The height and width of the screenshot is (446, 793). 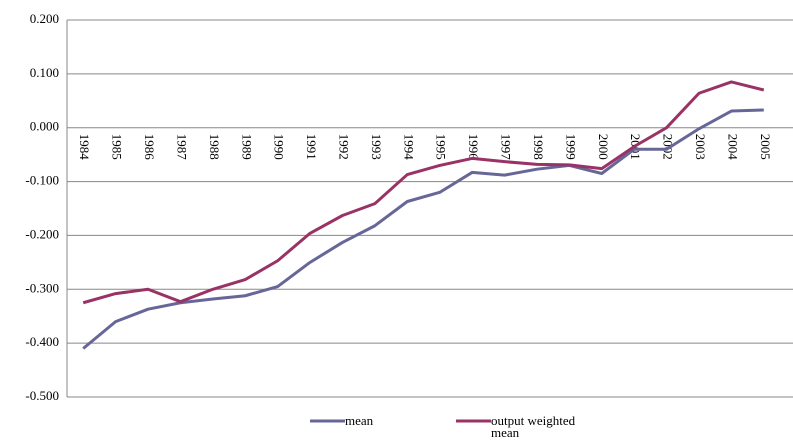 What do you see at coordinates (44, 72) in the screenshot?
I see `y-tick-label: 0.100` at bounding box center [44, 72].